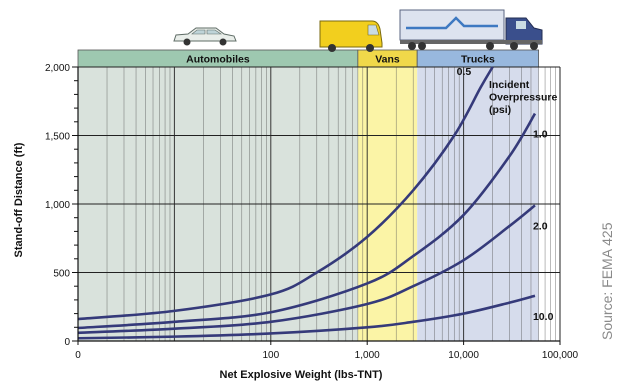 The image size is (623, 385). Describe the element at coordinates (471, 29) in the screenshot. I see `truck-icon` at that location.